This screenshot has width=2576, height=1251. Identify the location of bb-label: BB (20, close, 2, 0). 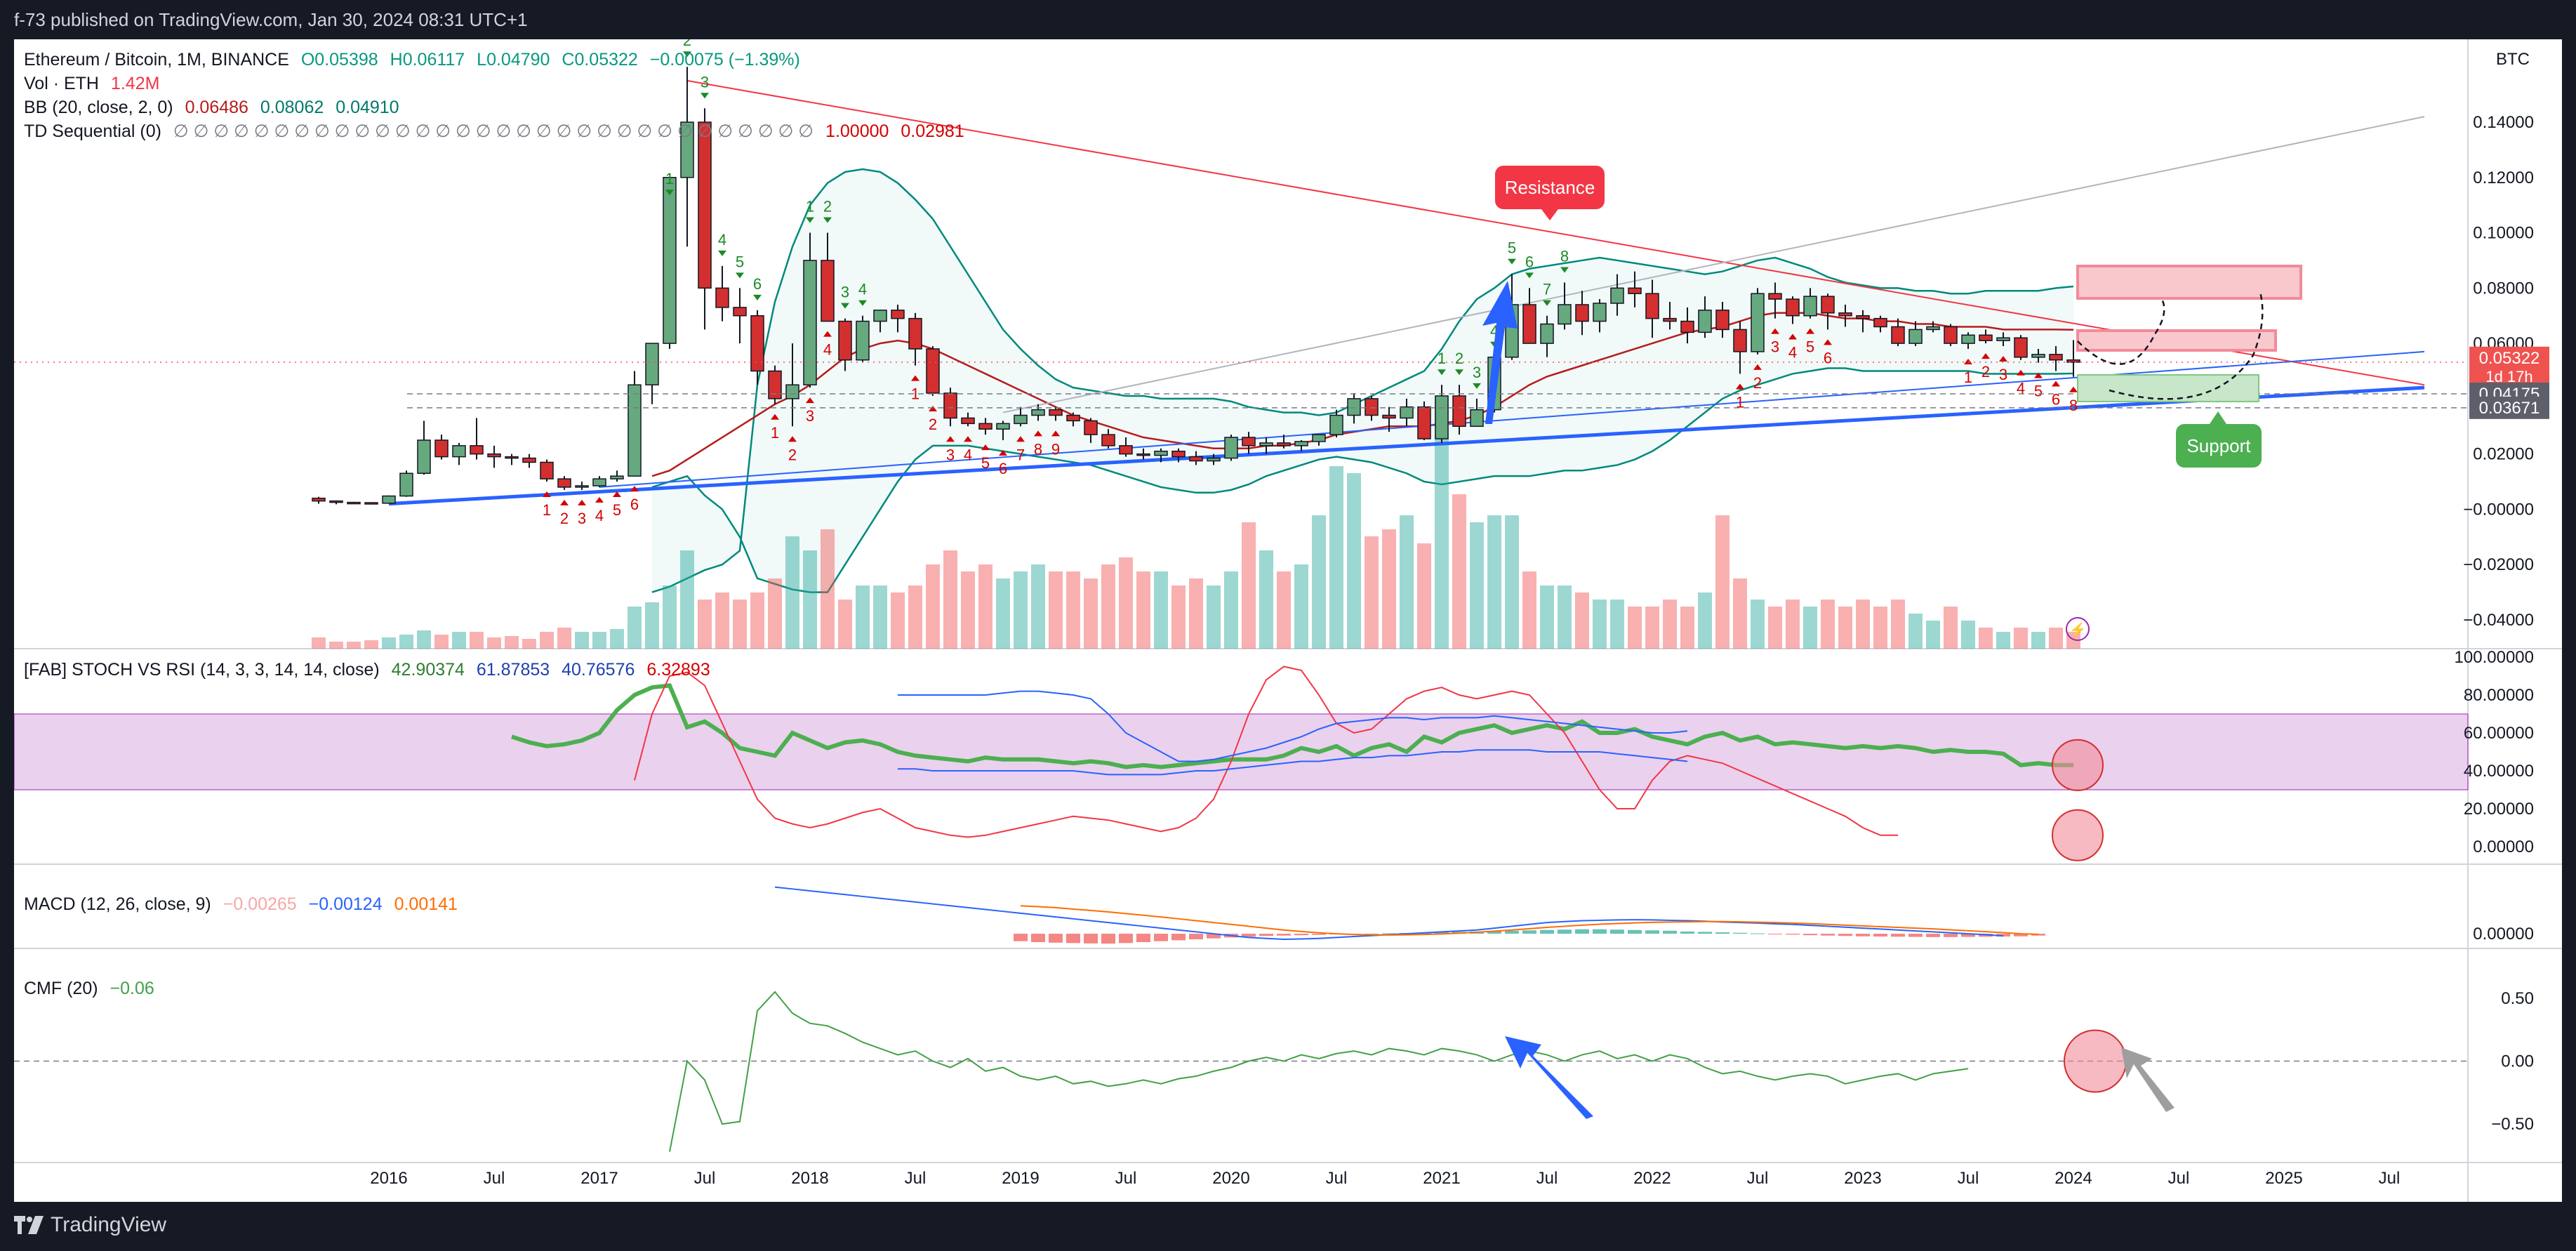
(99, 107).